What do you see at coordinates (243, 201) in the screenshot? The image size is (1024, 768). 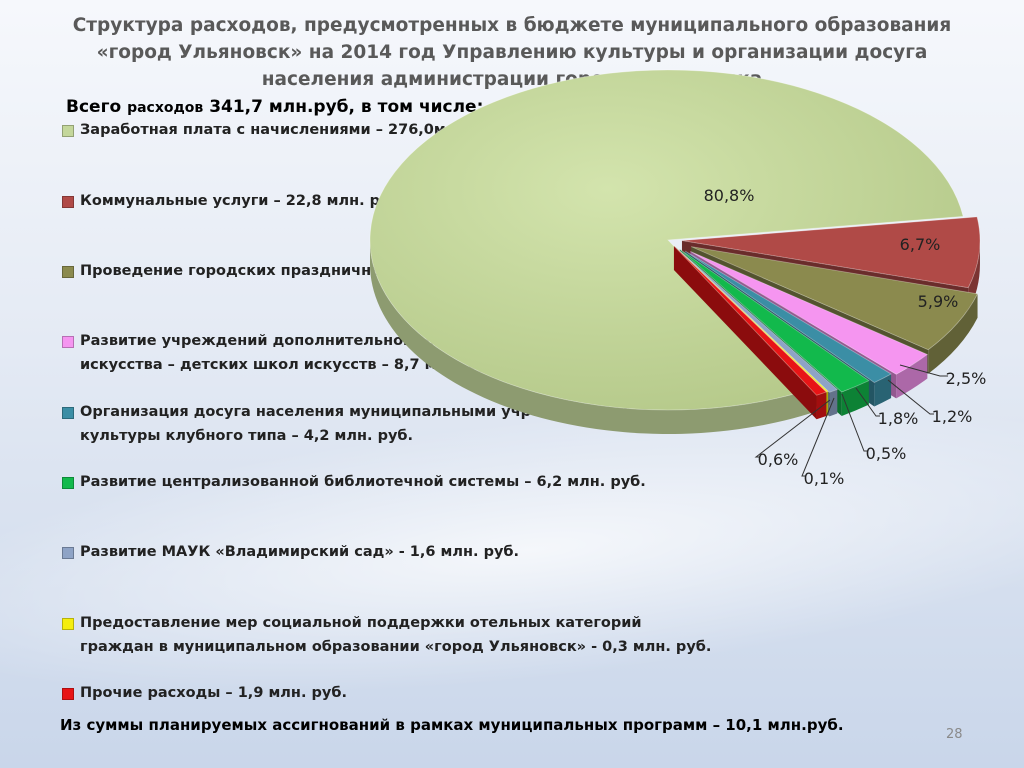 I see `legend-label: Коммунальные услуги – 22,8 млн. руб.` at bounding box center [243, 201].